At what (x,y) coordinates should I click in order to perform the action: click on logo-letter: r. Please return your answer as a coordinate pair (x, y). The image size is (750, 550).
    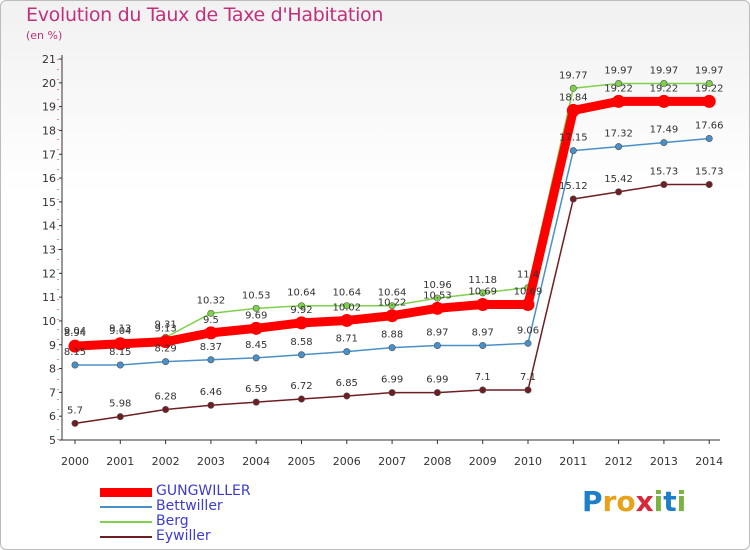
    Looking at the image, I should click on (609, 501).